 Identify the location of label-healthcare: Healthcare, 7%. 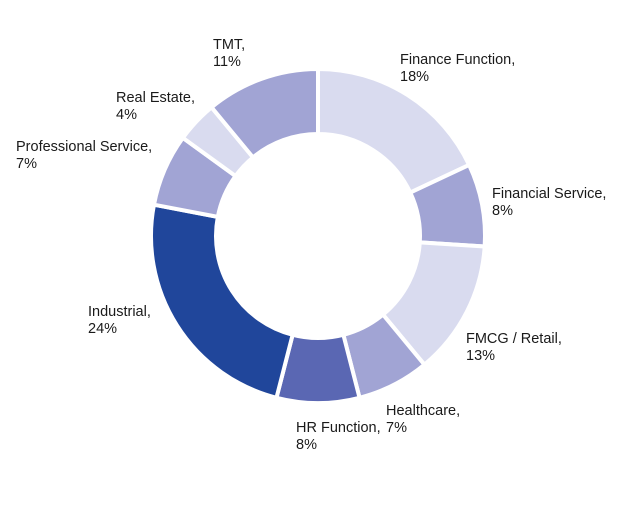
(423, 419).